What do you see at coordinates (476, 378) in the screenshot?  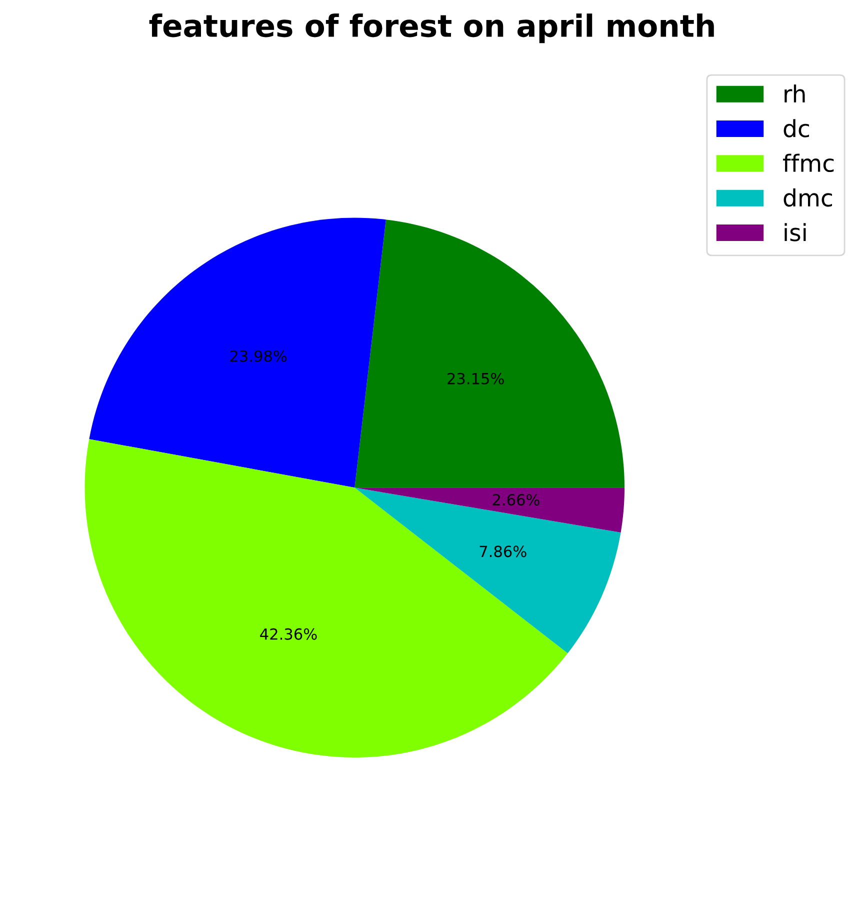 I see `data-label: 23.15%` at bounding box center [476, 378].